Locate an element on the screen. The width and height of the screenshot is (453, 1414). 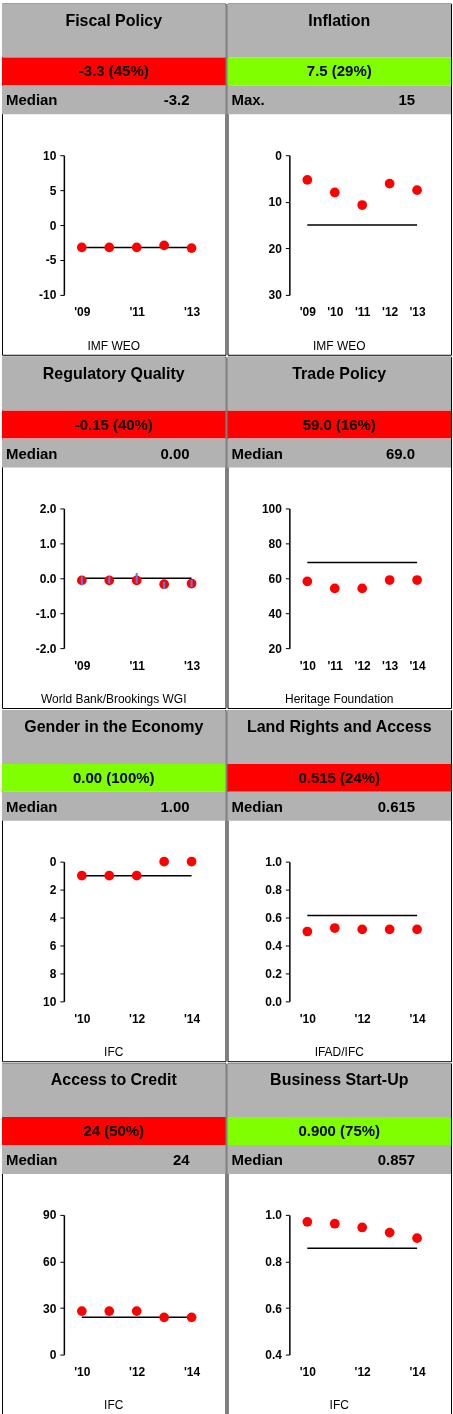
chart-title: Access to Credit is located at coordinates (114, 1080).